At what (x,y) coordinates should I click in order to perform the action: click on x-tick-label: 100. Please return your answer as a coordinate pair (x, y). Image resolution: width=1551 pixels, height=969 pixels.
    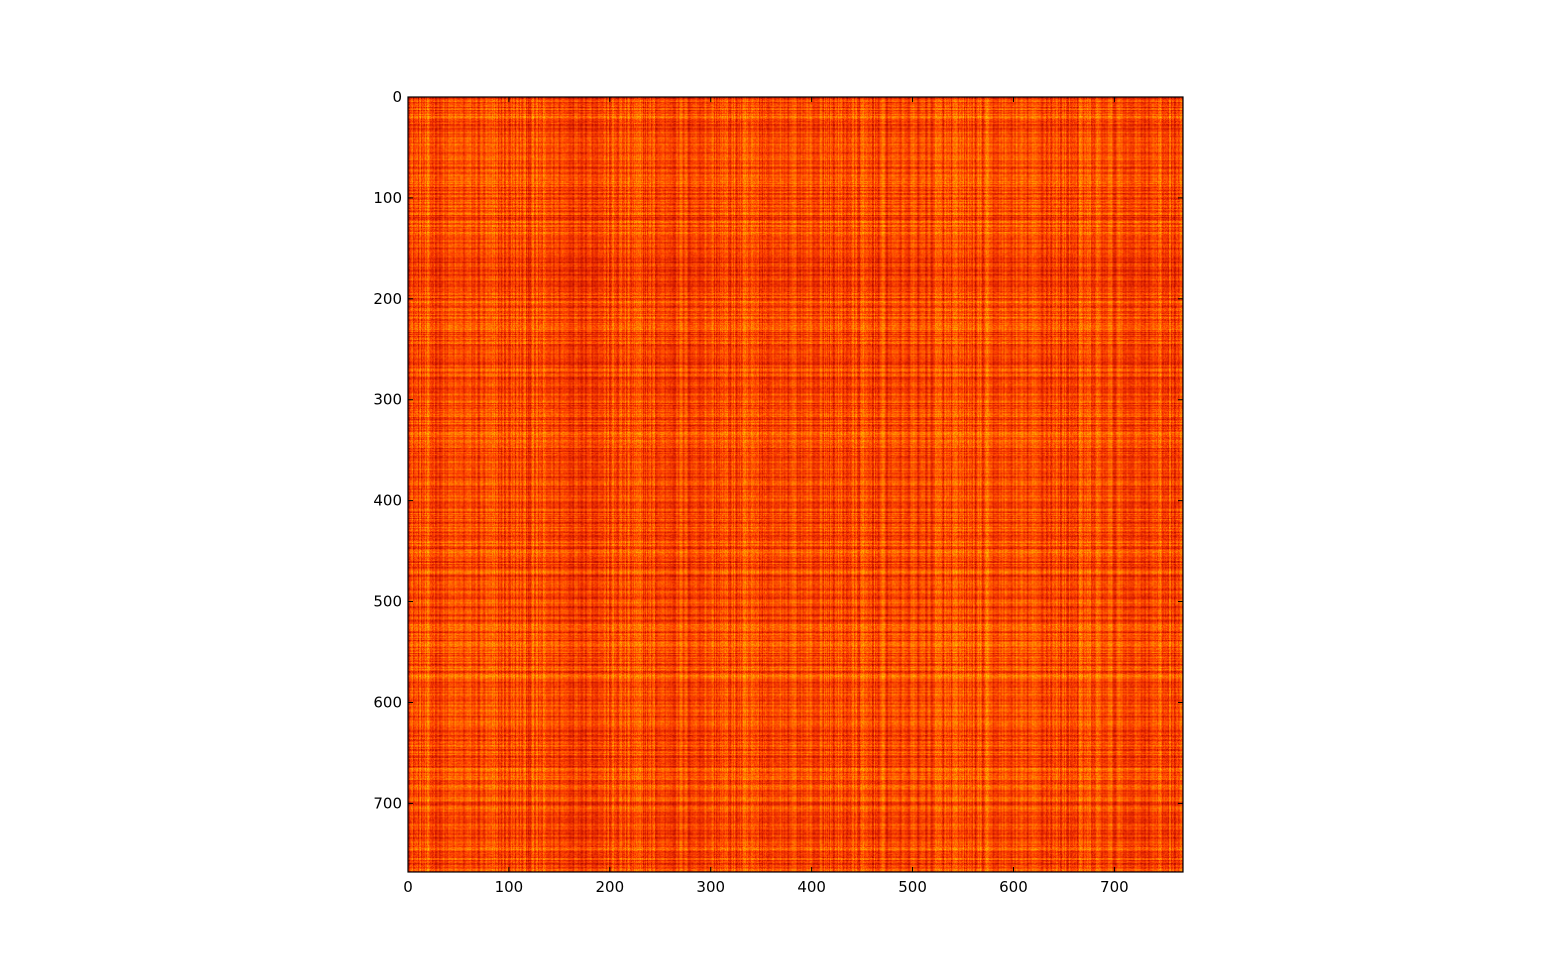
    Looking at the image, I should click on (509, 887).